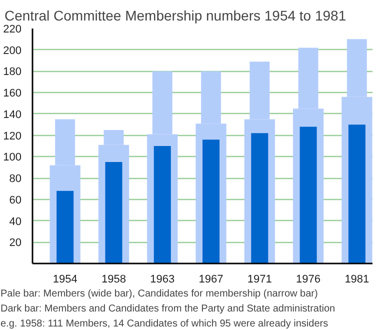  I want to click on y-tick-label: 140, so click(12, 114).